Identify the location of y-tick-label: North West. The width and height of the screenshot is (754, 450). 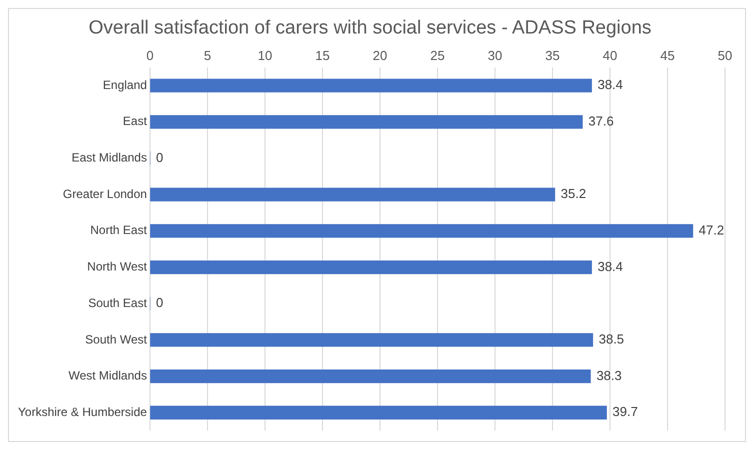
(117, 267).